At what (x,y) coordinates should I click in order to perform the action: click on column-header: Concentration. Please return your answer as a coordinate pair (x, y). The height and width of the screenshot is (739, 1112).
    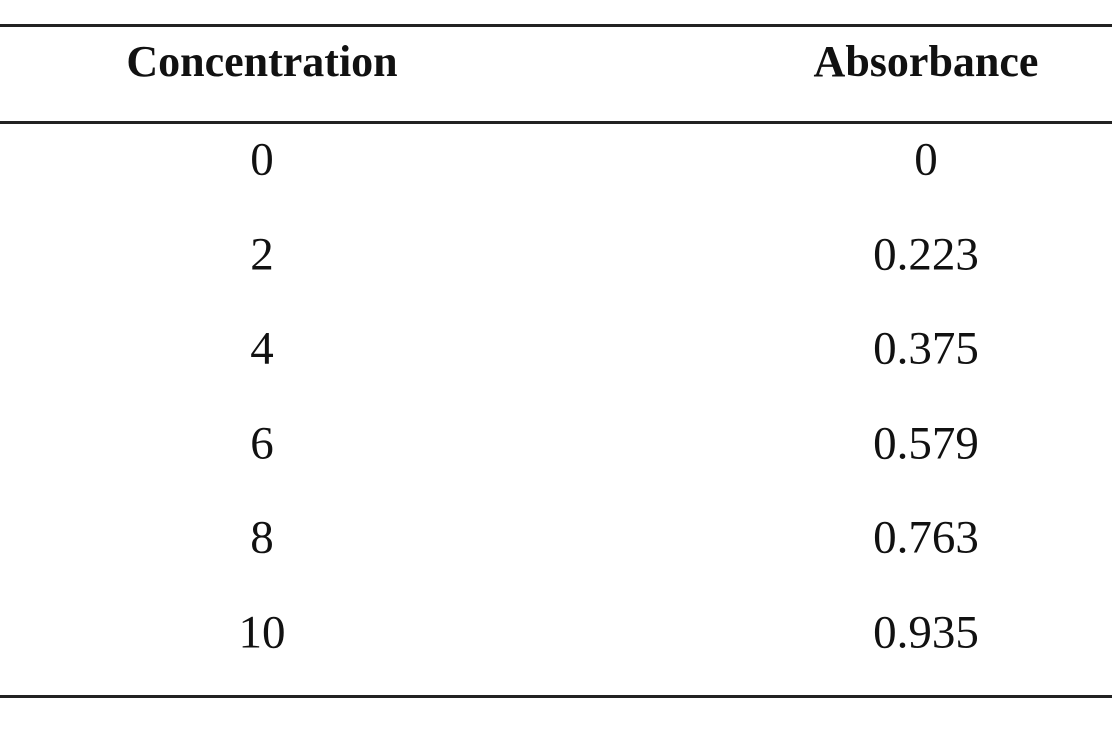
    Looking at the image, I should click on (262, 61).